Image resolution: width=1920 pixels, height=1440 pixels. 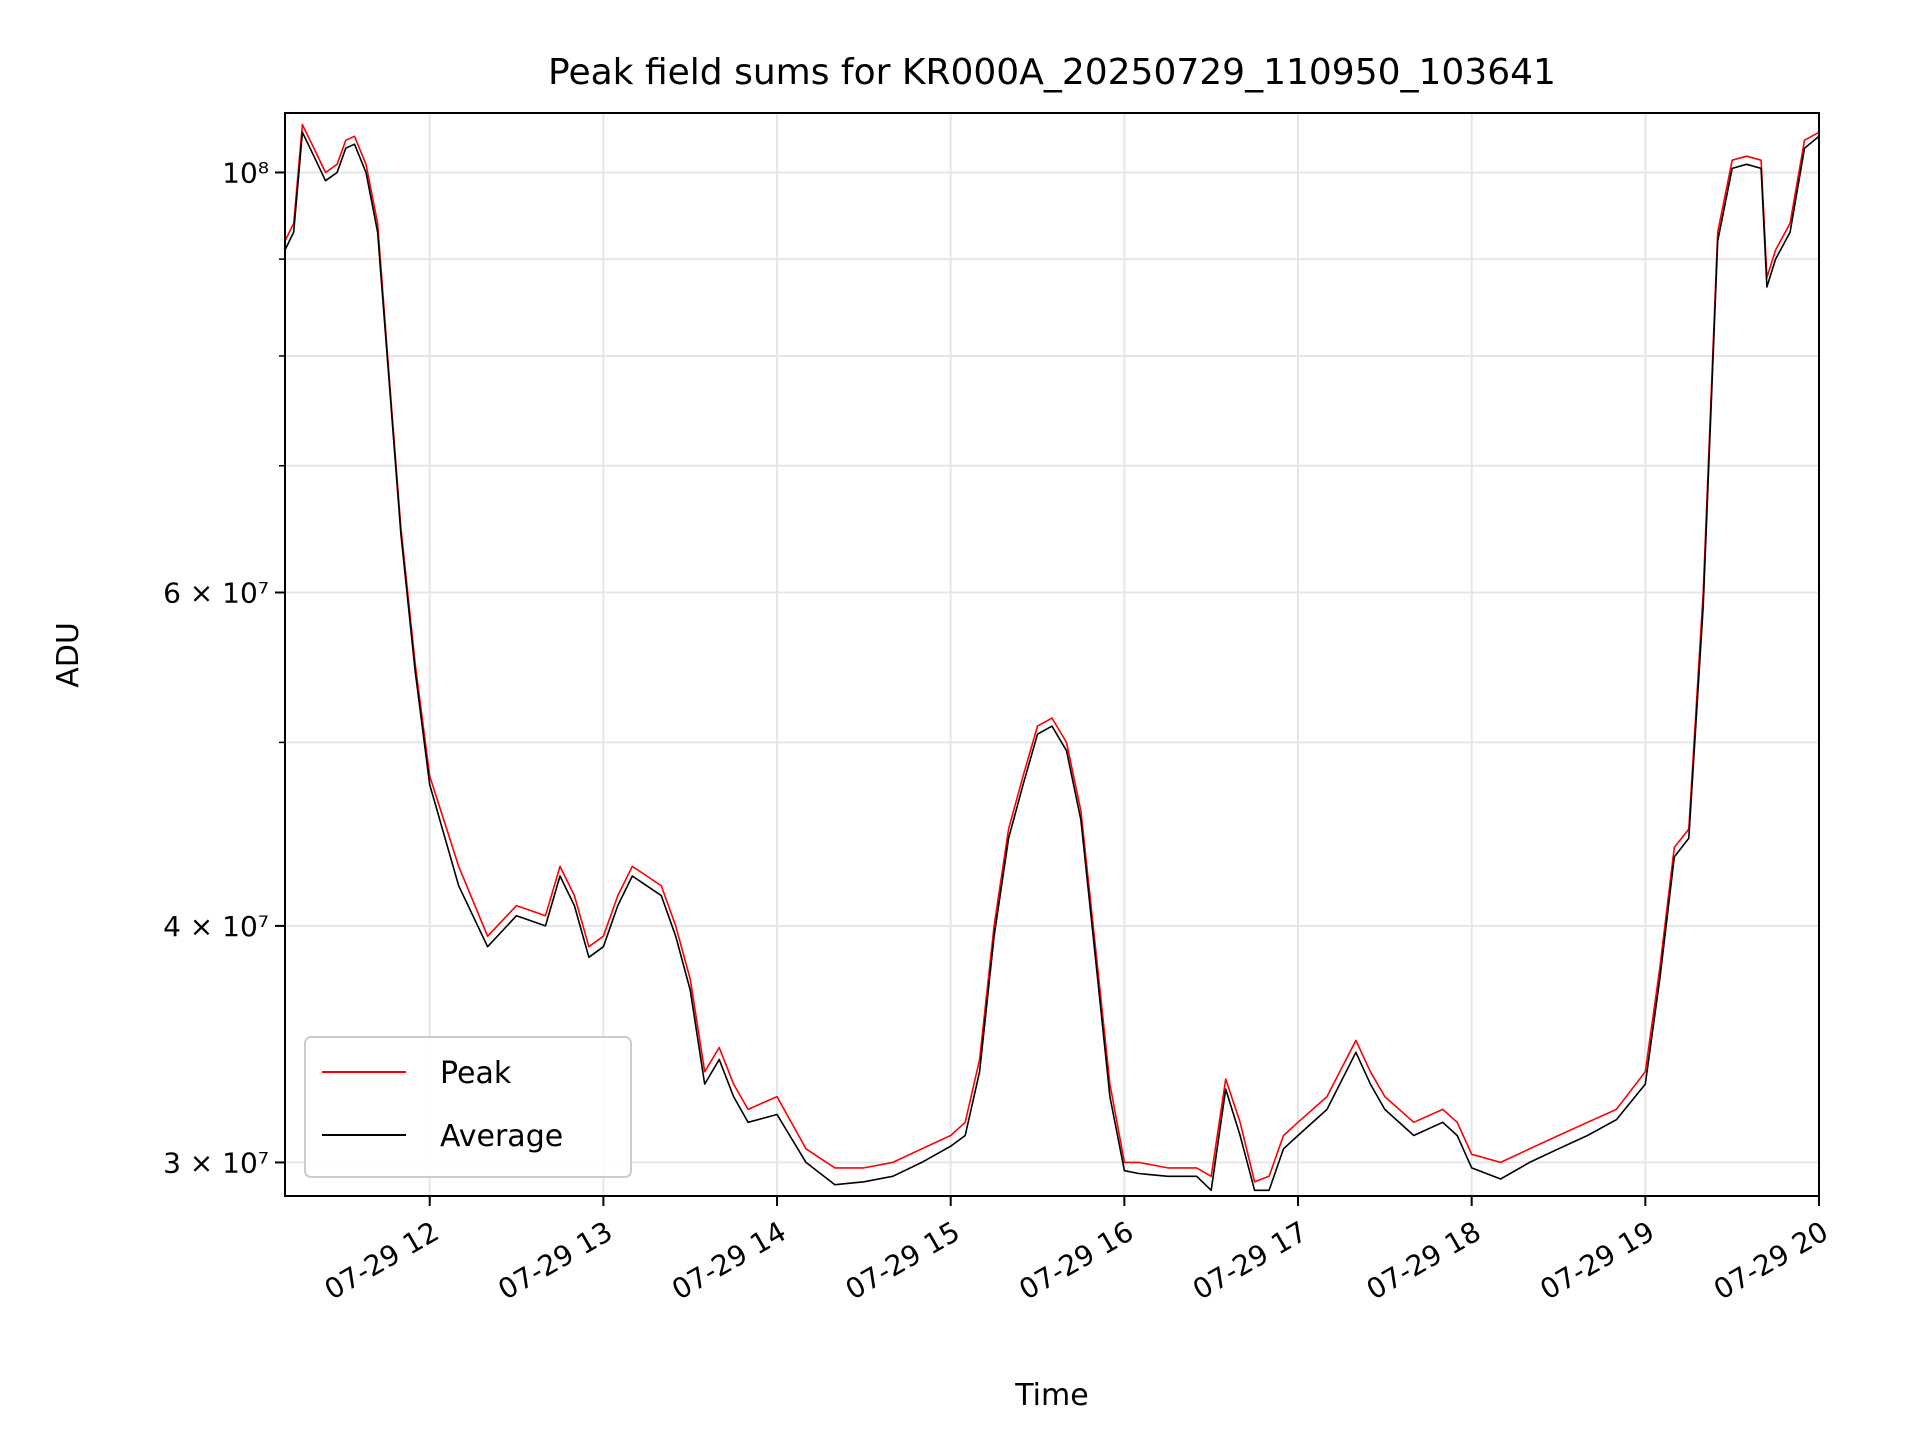 I want to click on legend-peak-label: Peak, so click(x=476, y=1073).